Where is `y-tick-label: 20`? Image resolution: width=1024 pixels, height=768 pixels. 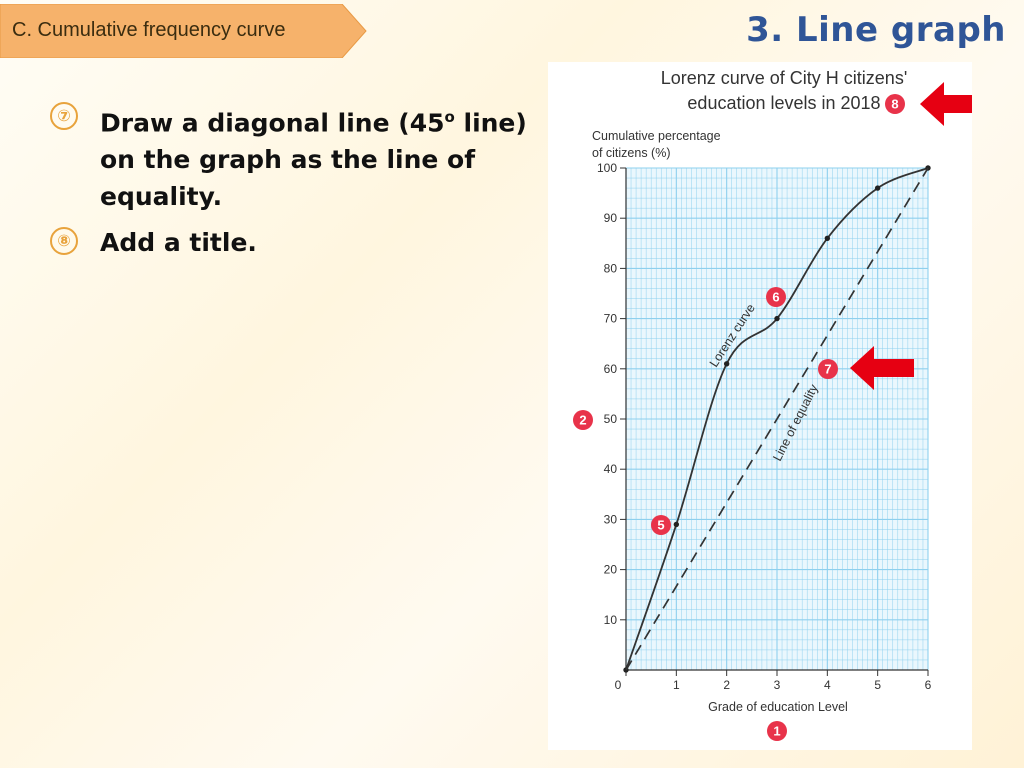
y-tick-label: 20 is located at coordinates (611, 570).